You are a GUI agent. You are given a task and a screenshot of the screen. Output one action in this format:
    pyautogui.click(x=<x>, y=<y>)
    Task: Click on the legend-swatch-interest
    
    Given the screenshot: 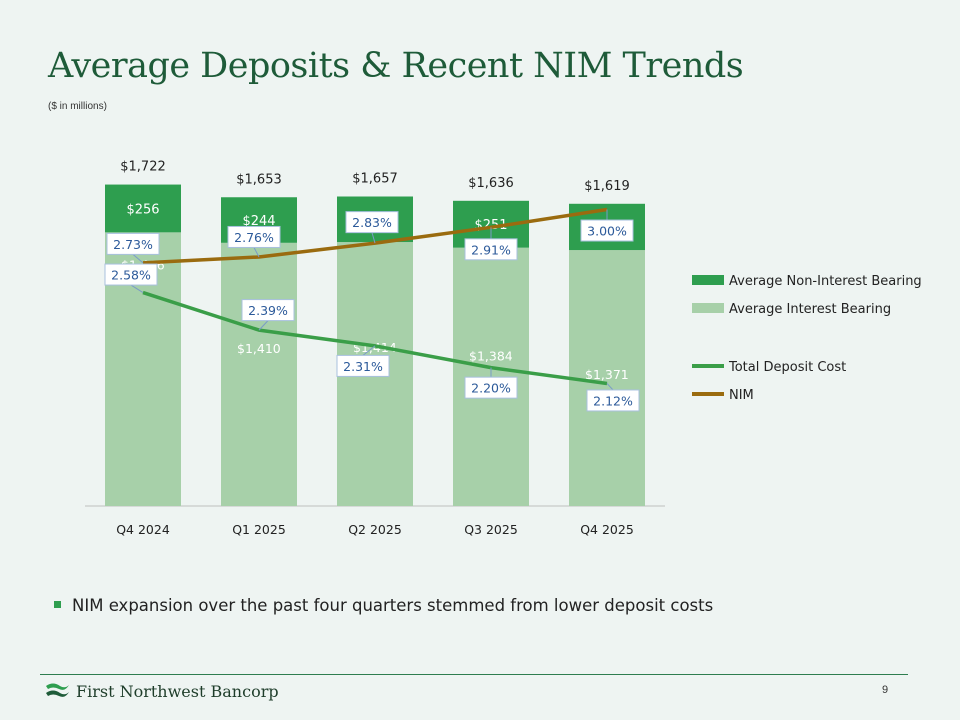 What is the action you would take?
    pyautogui.click(x=708, y=308)
    